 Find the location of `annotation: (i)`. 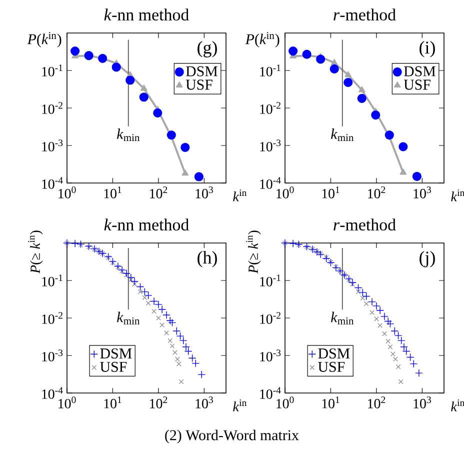

annotation: (i) is located at coordinates (427, 49).